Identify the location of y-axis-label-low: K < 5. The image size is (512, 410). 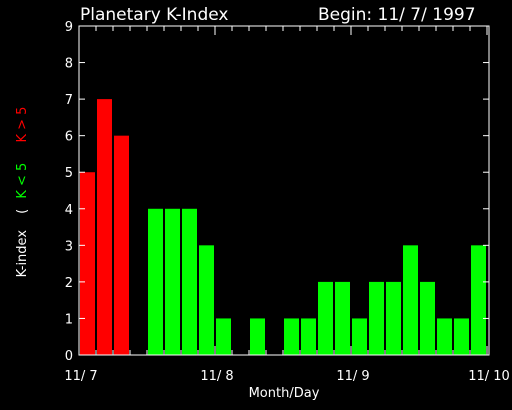
(22, 181).